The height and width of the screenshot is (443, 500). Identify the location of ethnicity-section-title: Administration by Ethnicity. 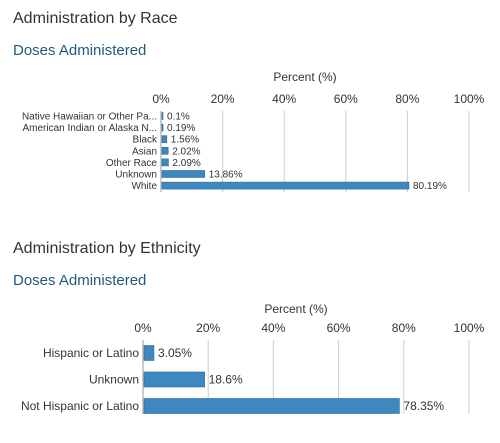
(107, 248).